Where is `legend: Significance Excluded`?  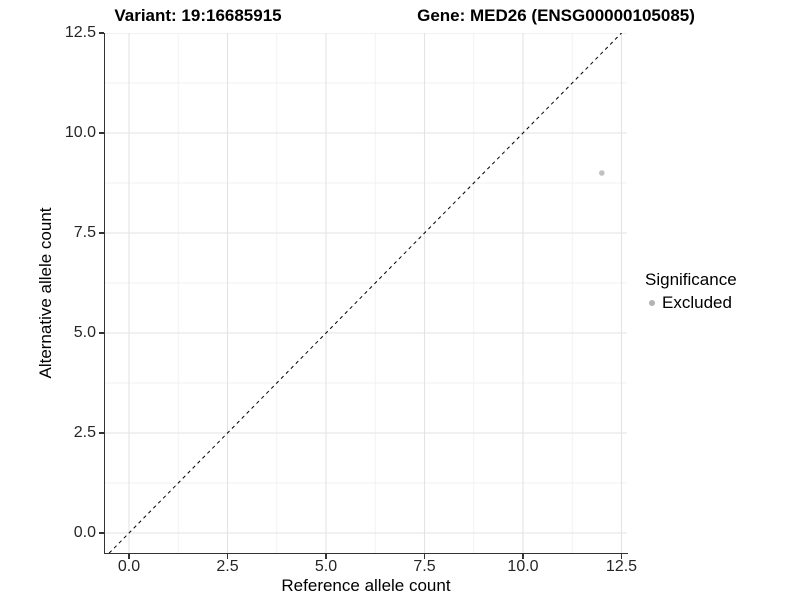 legend: Significance Excluded is located at coordinates (691, 291).